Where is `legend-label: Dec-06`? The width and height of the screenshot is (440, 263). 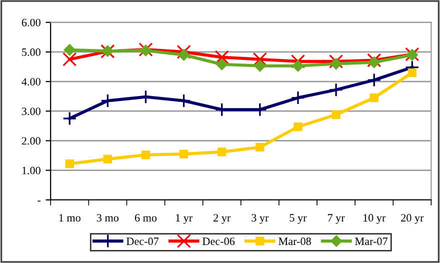
legend-label: Dec-06 is located at coordinates (218, 242).